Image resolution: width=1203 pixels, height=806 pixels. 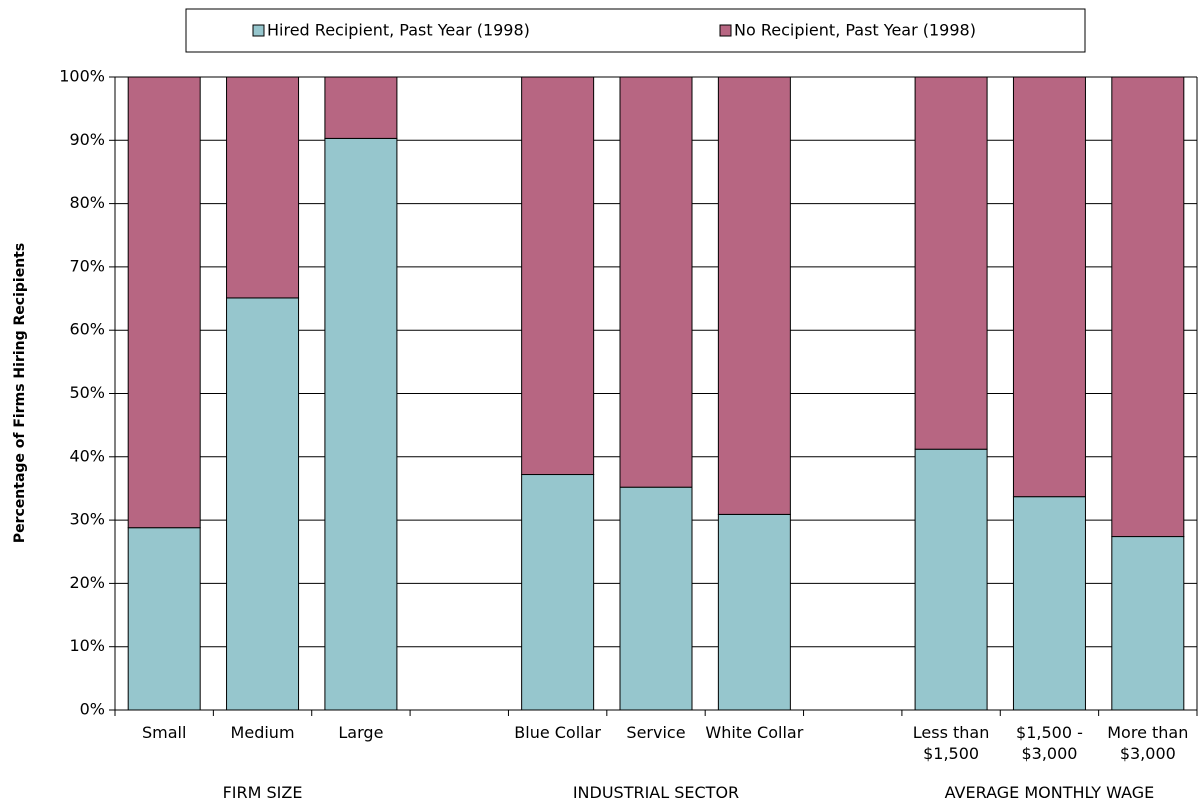 I want to click on x-tick-label: More than $3,000, so click(x=1148, y=743).